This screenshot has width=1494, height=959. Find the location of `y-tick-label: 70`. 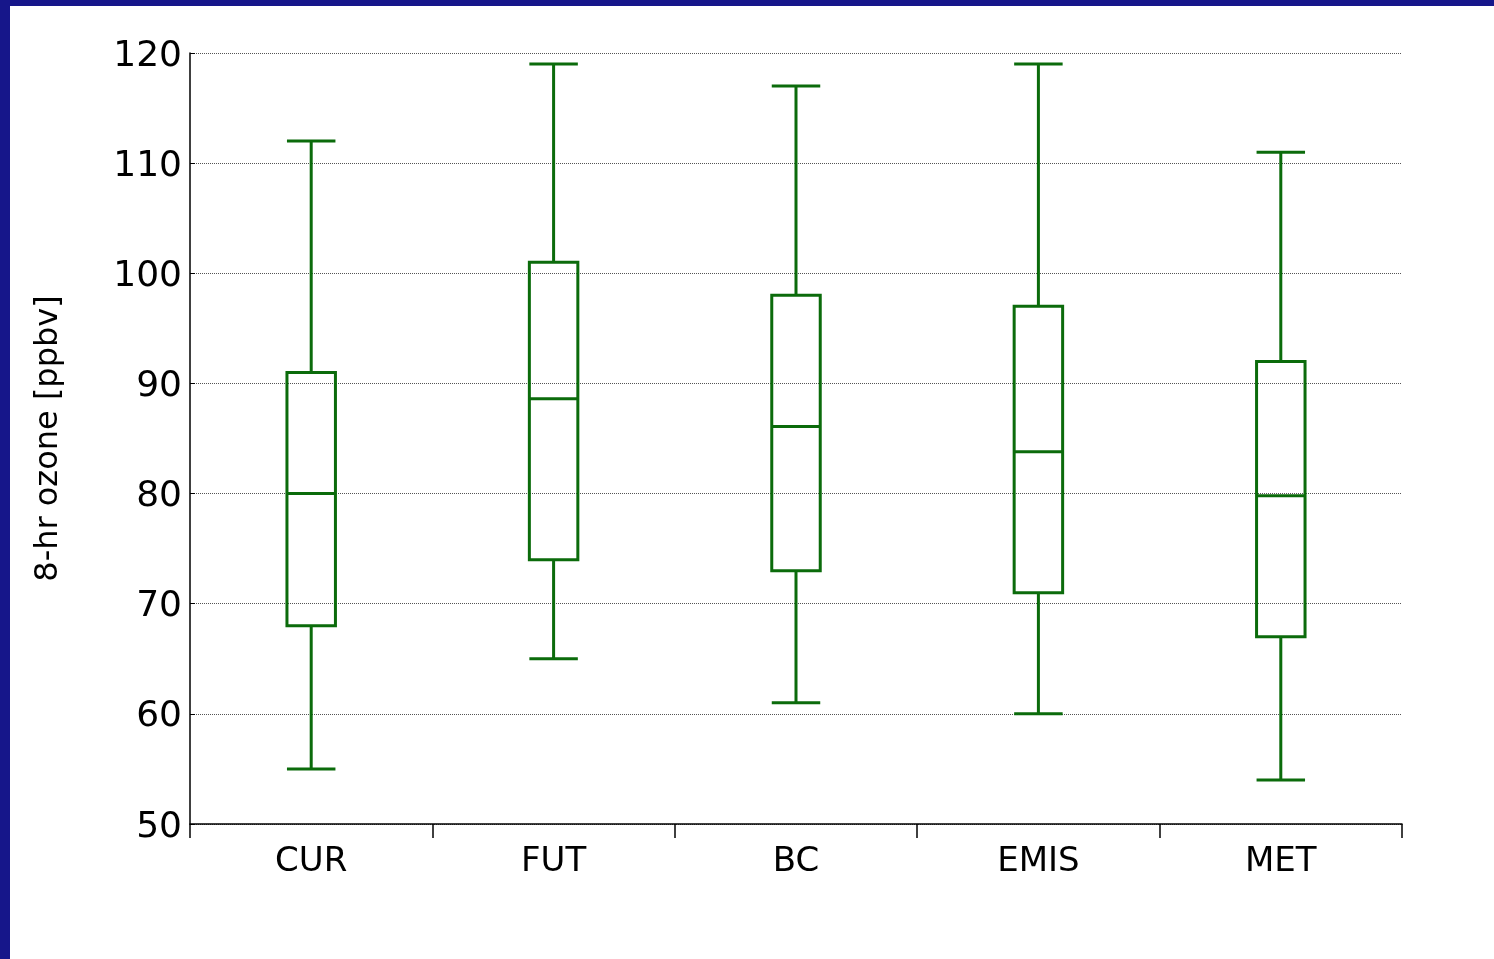

y-tick-label: 70 is located at coordinates (159, 604).